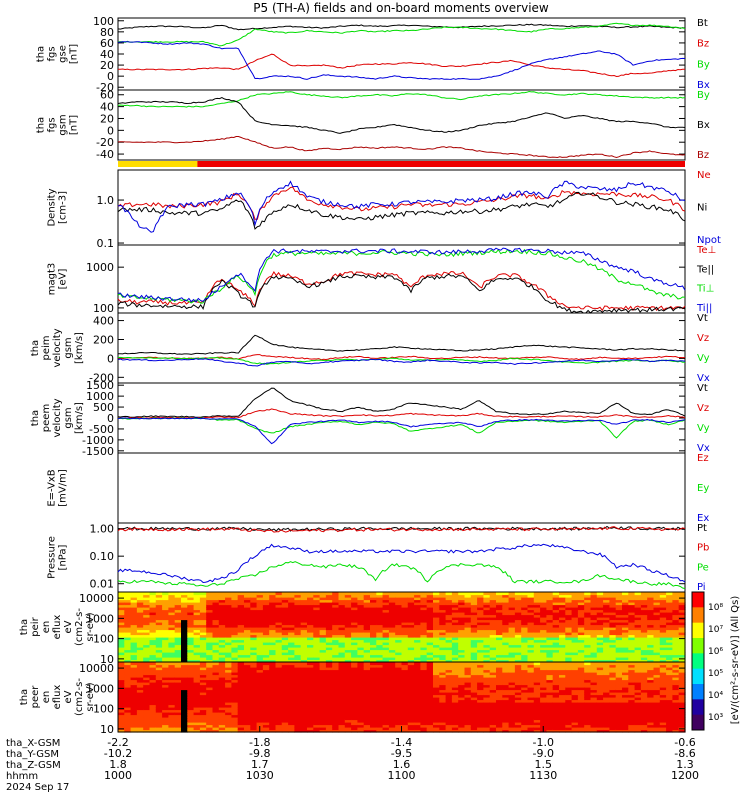  Describe the element at coordinates (35, 418) in the screenshot. I see `y-axis-label: tha` at that location.